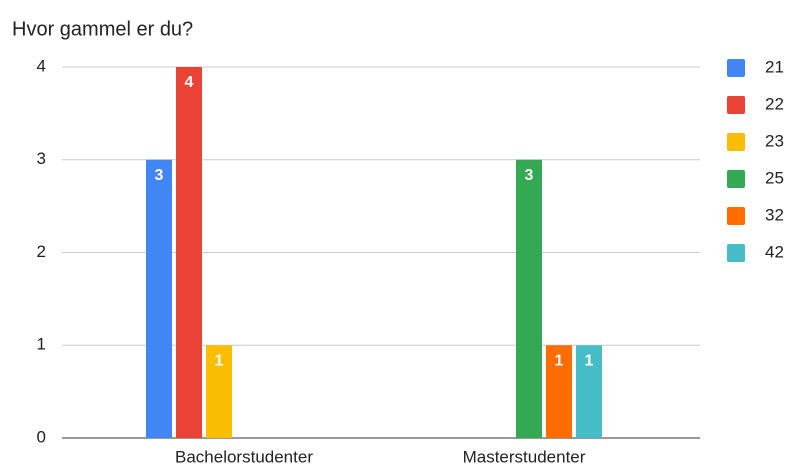 The image size is (793, 468). I want to click on y-tick-label: 3, so click(41, 158).